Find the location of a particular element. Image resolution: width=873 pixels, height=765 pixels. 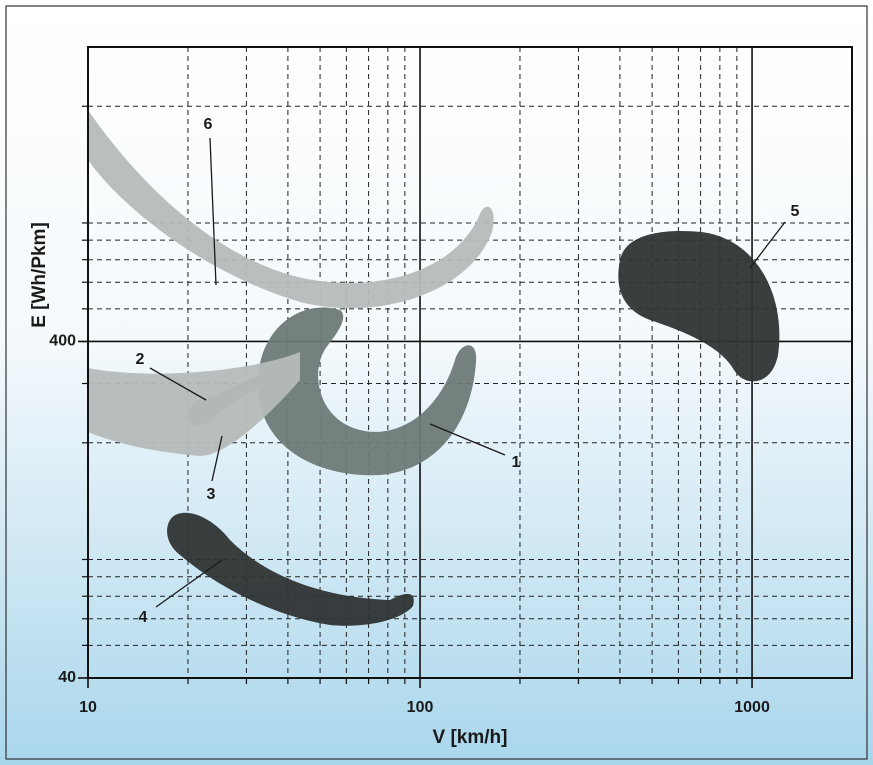

x-tick-label: 1000 is located at coordinates (752, 707).